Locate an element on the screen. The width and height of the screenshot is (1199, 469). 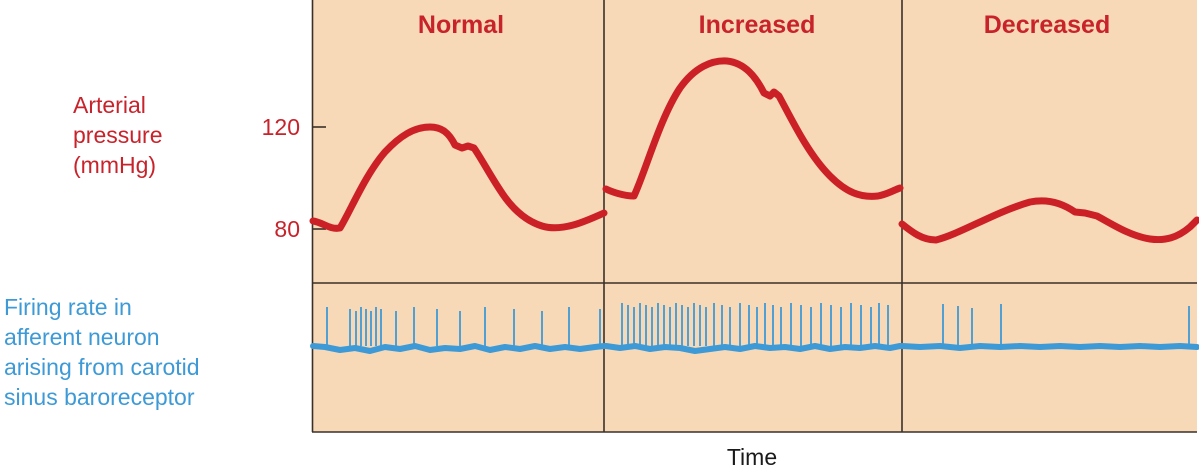
firing-label-line-4: sinus baroreceptor is located at coordinates (99, 397).